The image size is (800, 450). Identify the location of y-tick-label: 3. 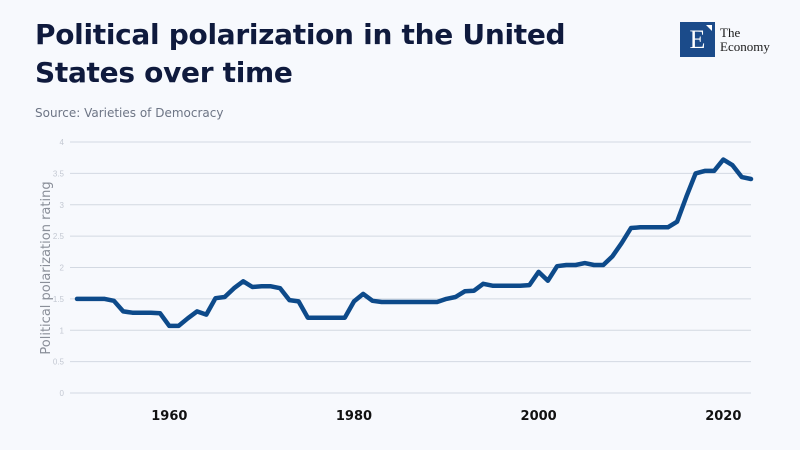
(62, 205).